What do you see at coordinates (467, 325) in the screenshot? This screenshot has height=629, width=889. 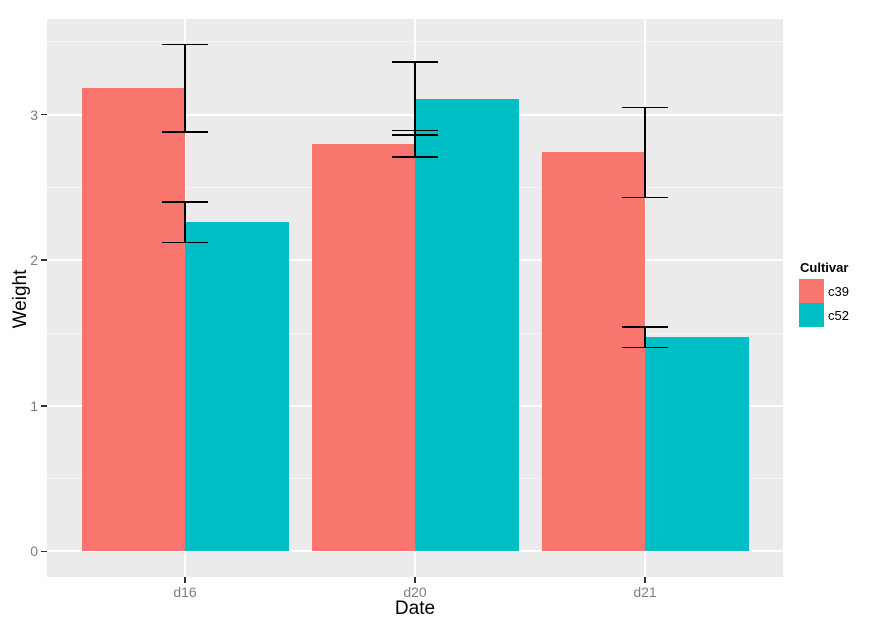 I see `bar-c52-d20` at bounding box center [467, 325].